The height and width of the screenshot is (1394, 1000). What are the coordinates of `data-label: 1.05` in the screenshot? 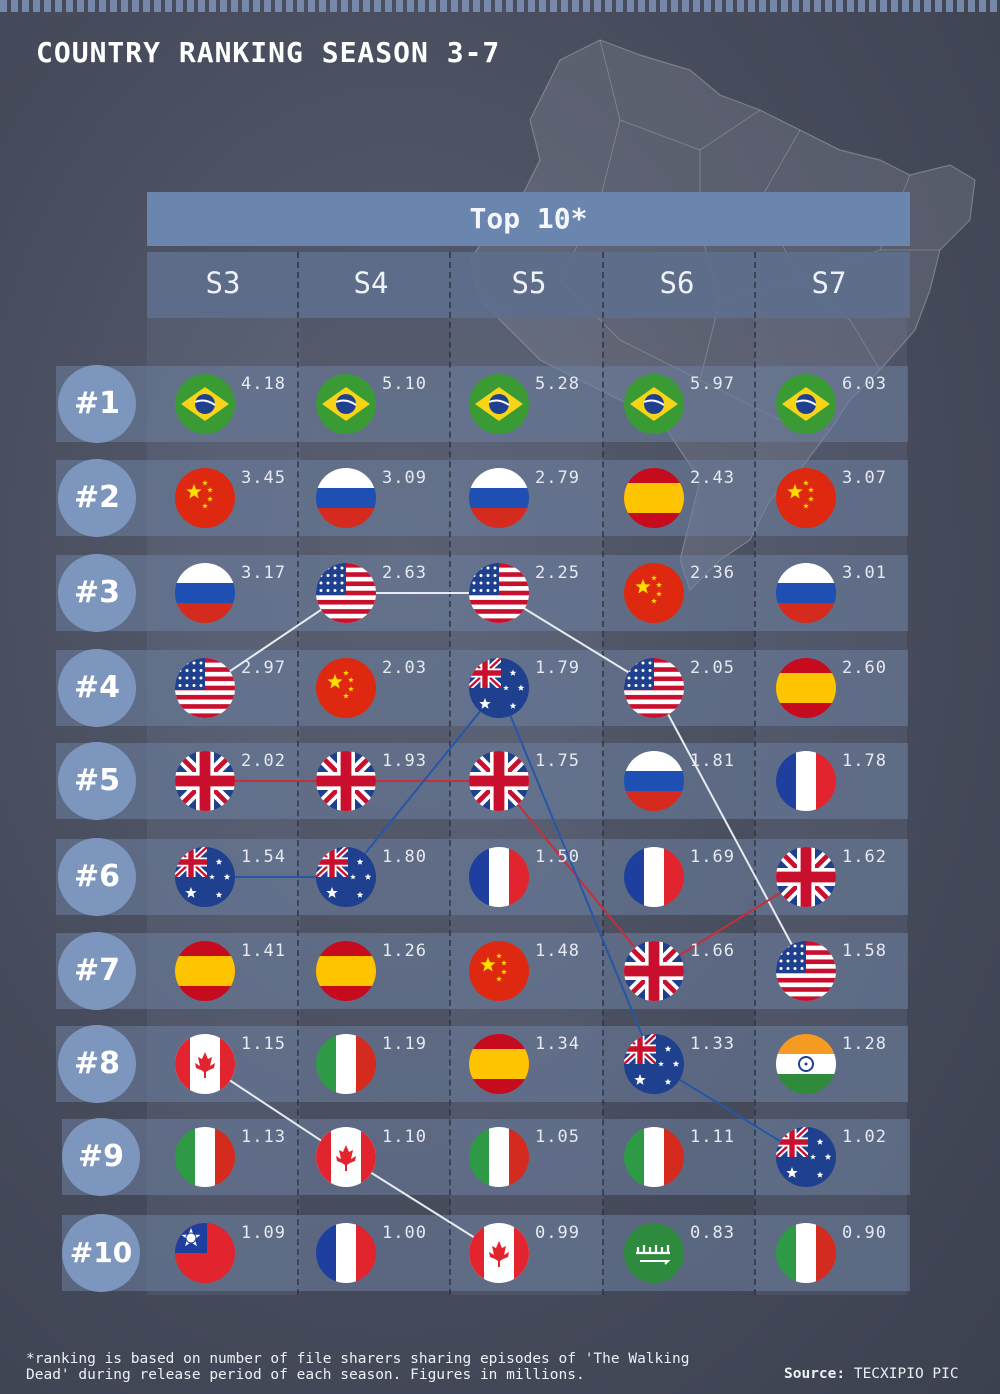 It's located at (557, 1137).